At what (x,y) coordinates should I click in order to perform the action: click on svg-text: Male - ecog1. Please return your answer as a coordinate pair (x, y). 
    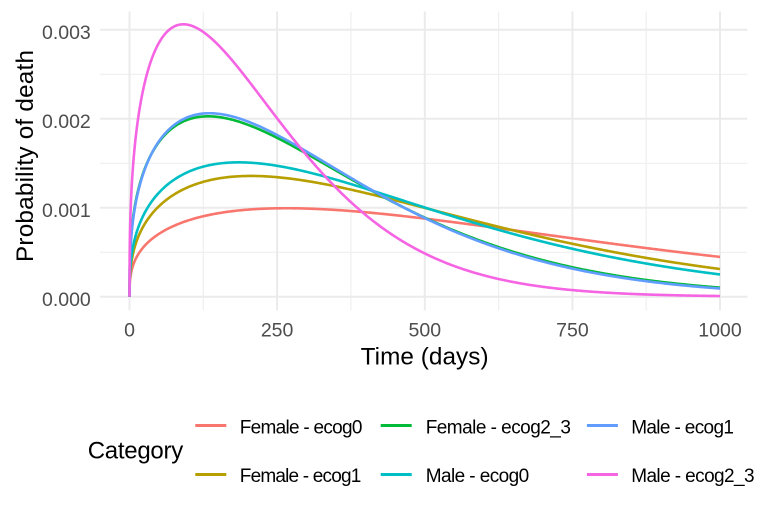
    Looking at the image, I should click on (682, 427).